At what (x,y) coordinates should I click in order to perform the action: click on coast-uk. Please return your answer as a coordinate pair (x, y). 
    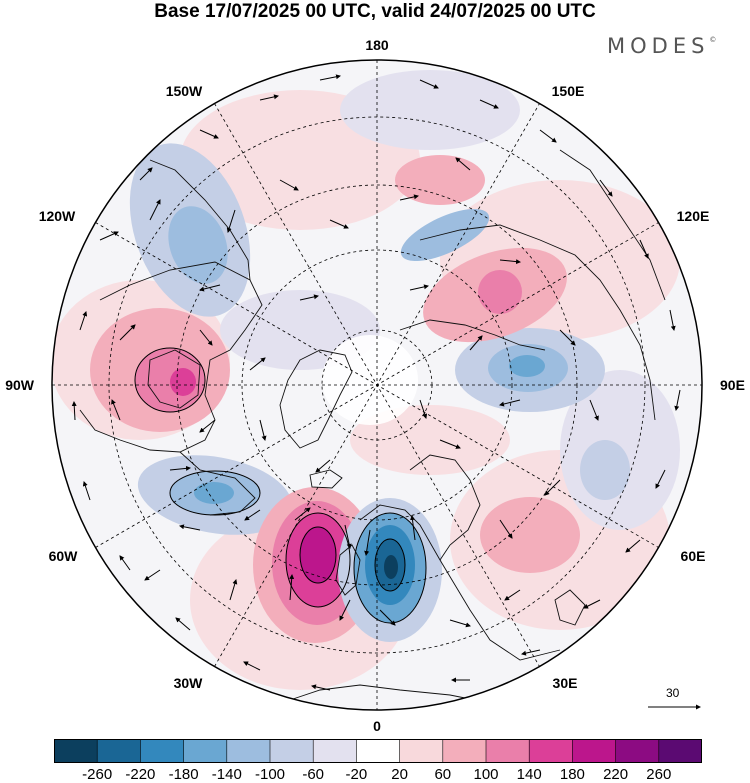
    Looking at the image, I should click on (348, 570).